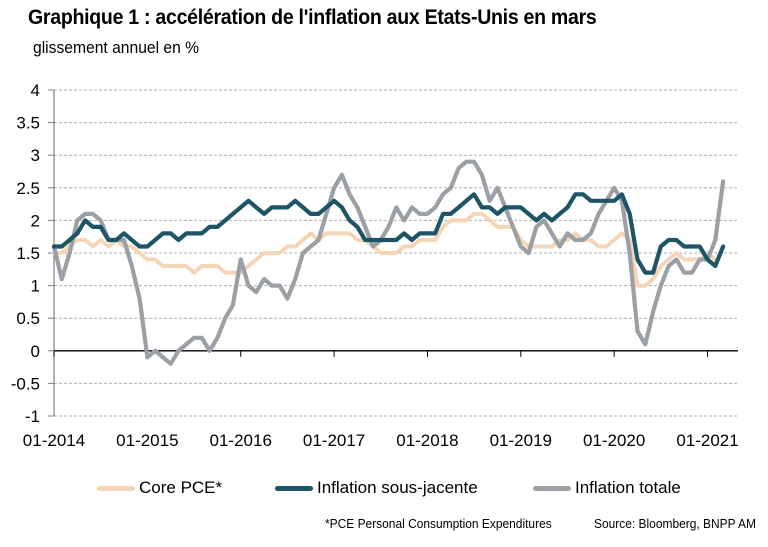 Image resolution: width=768 pixels, height=547 pixels. What do you see at coordinates (397, 487) in the screenshot?
I see `legend-label-sous-jacente: Inflation sous-jacente` at bounding box center [397, 487].